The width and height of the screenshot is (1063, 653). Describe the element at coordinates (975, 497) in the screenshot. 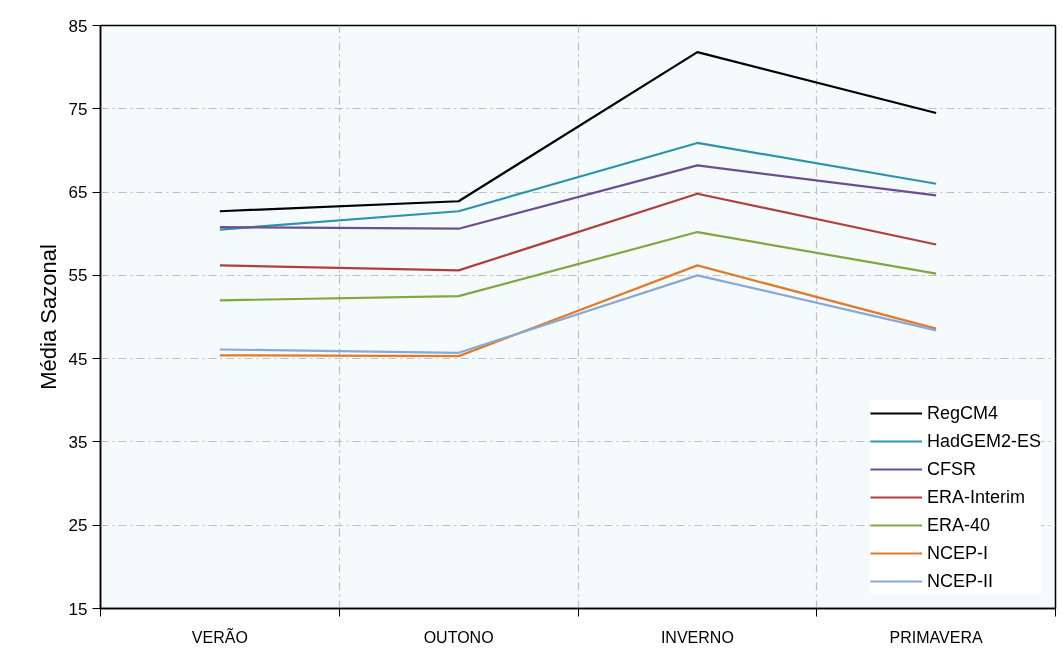

I see `legend-label: ERA-Interim` at that location.